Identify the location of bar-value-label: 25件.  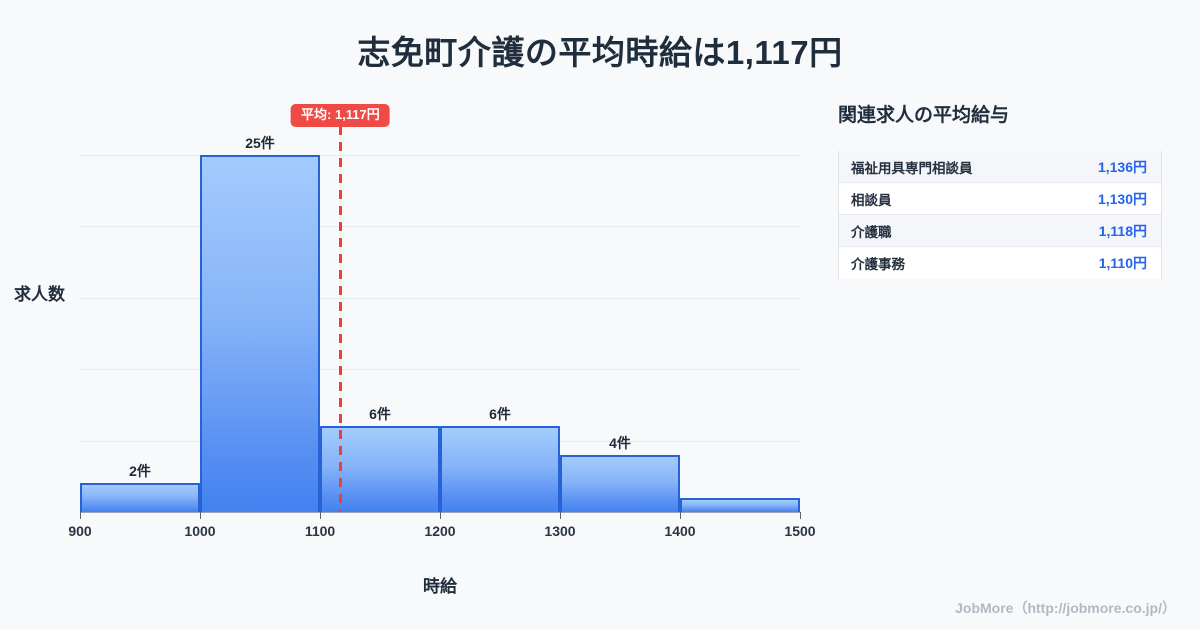
(260, 143).